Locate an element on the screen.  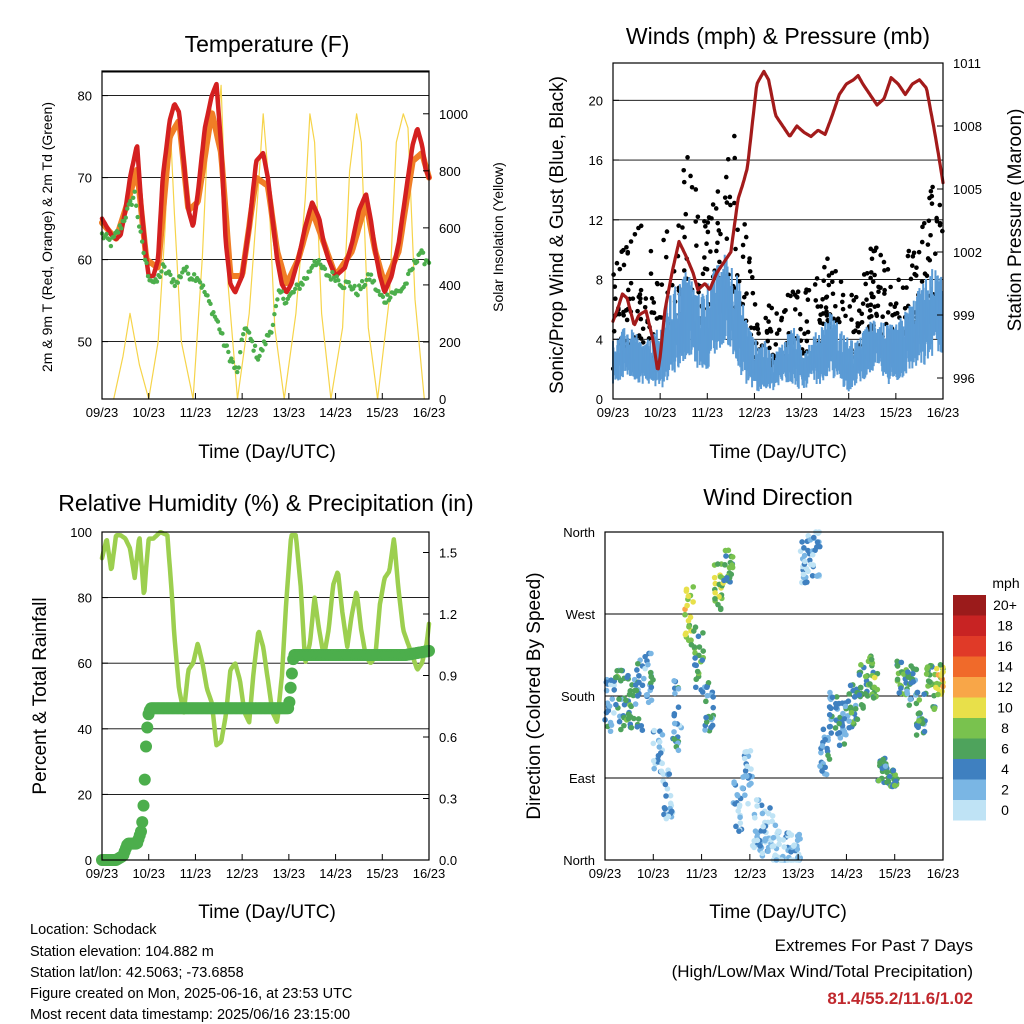
pressure-right-ticks: 996 999 1002 1005 1008 1011 is located at coordinates (959, 221).